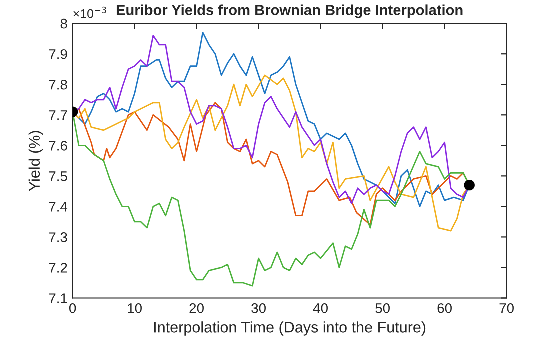  I want to click on y-tick-label: 7.7, so click(58, 115).